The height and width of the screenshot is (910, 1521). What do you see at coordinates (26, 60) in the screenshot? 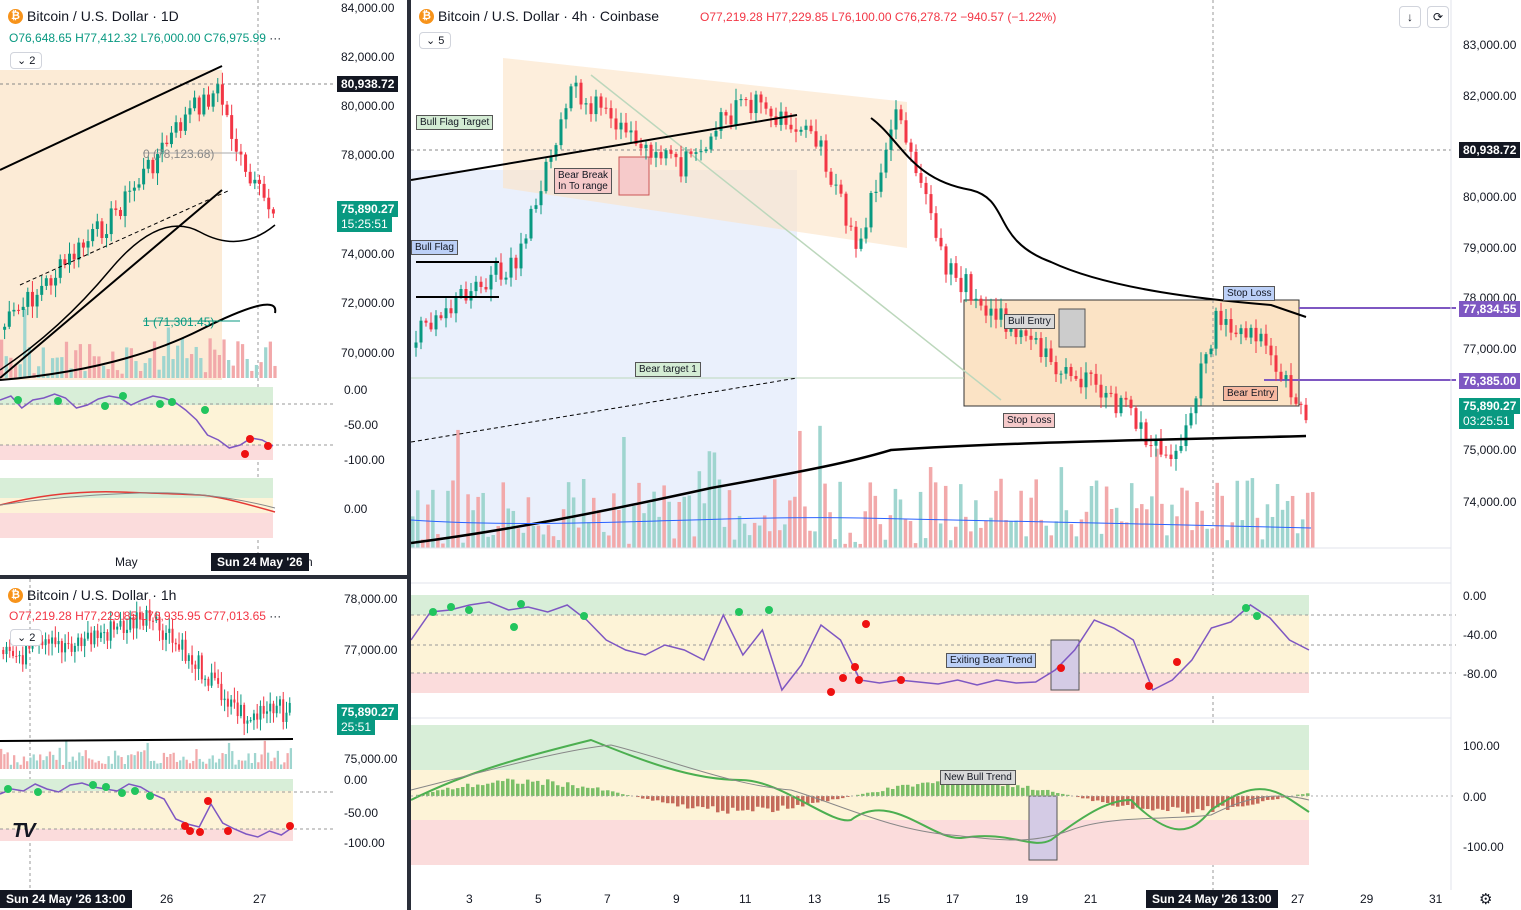
I see `daily-indicator-toggle: ⌄ 2` at bounding box center [26, 60].